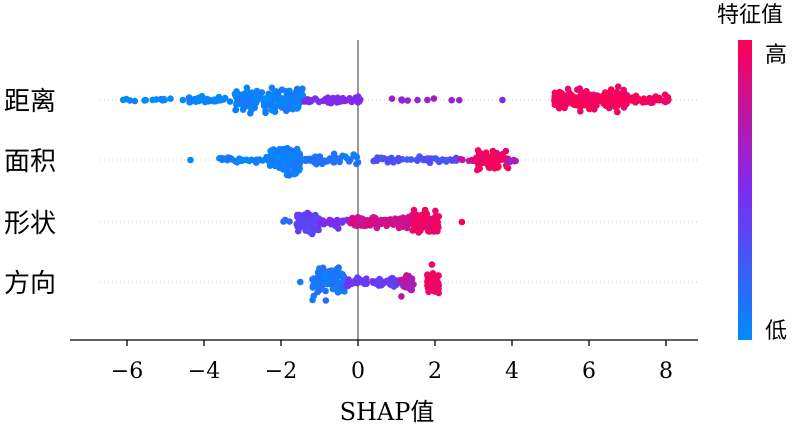 This screenshot has height=428, width=800. I want to click on x-tick-label: −2, so click(281, 371).